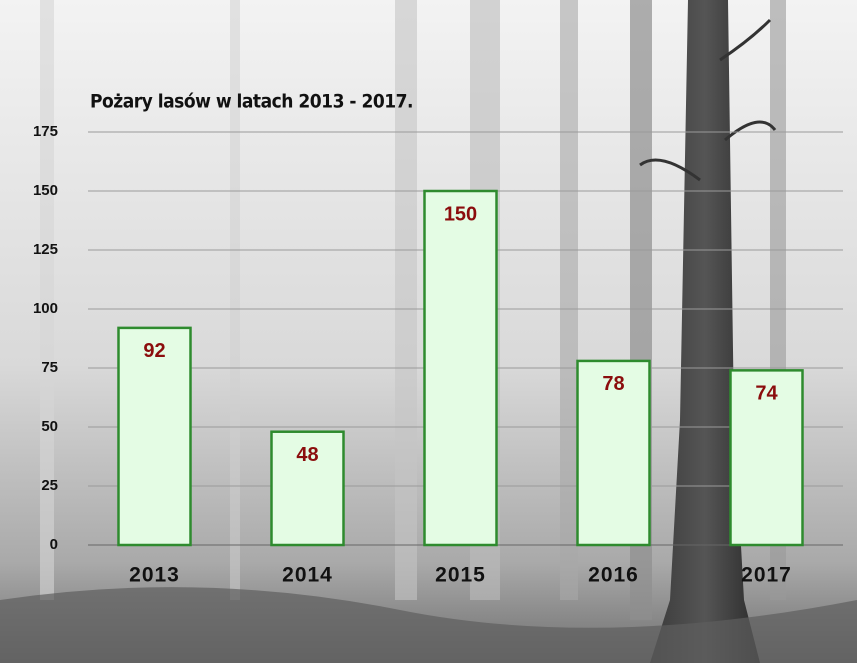 The width and height of the screenshot is (857, 663). I want to click on y-tick-label: 50, so click(49, 426).